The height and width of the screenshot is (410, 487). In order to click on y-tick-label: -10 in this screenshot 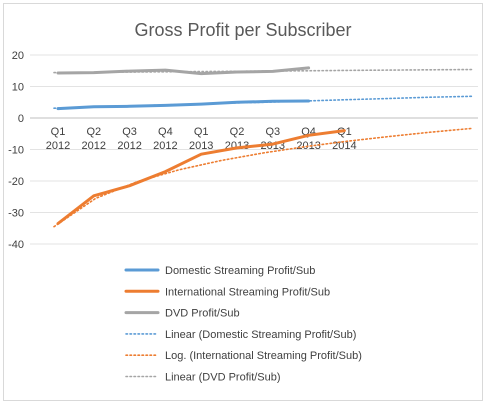, I will do `click(16, 151)`.